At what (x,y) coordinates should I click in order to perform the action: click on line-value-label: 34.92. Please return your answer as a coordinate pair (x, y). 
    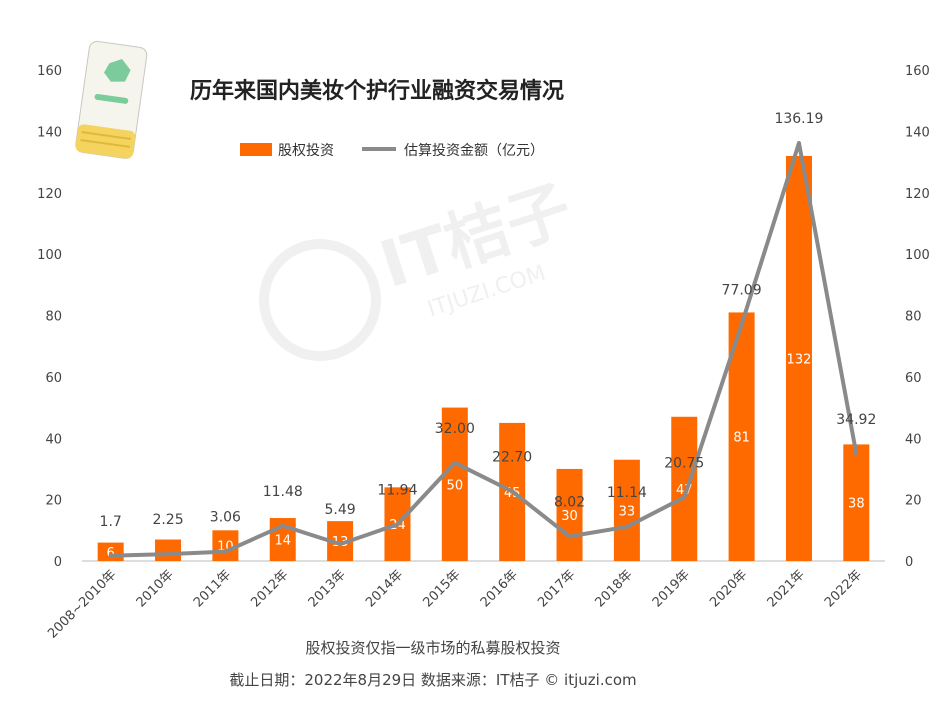
    Looking at the image, I should click on (856, 420).